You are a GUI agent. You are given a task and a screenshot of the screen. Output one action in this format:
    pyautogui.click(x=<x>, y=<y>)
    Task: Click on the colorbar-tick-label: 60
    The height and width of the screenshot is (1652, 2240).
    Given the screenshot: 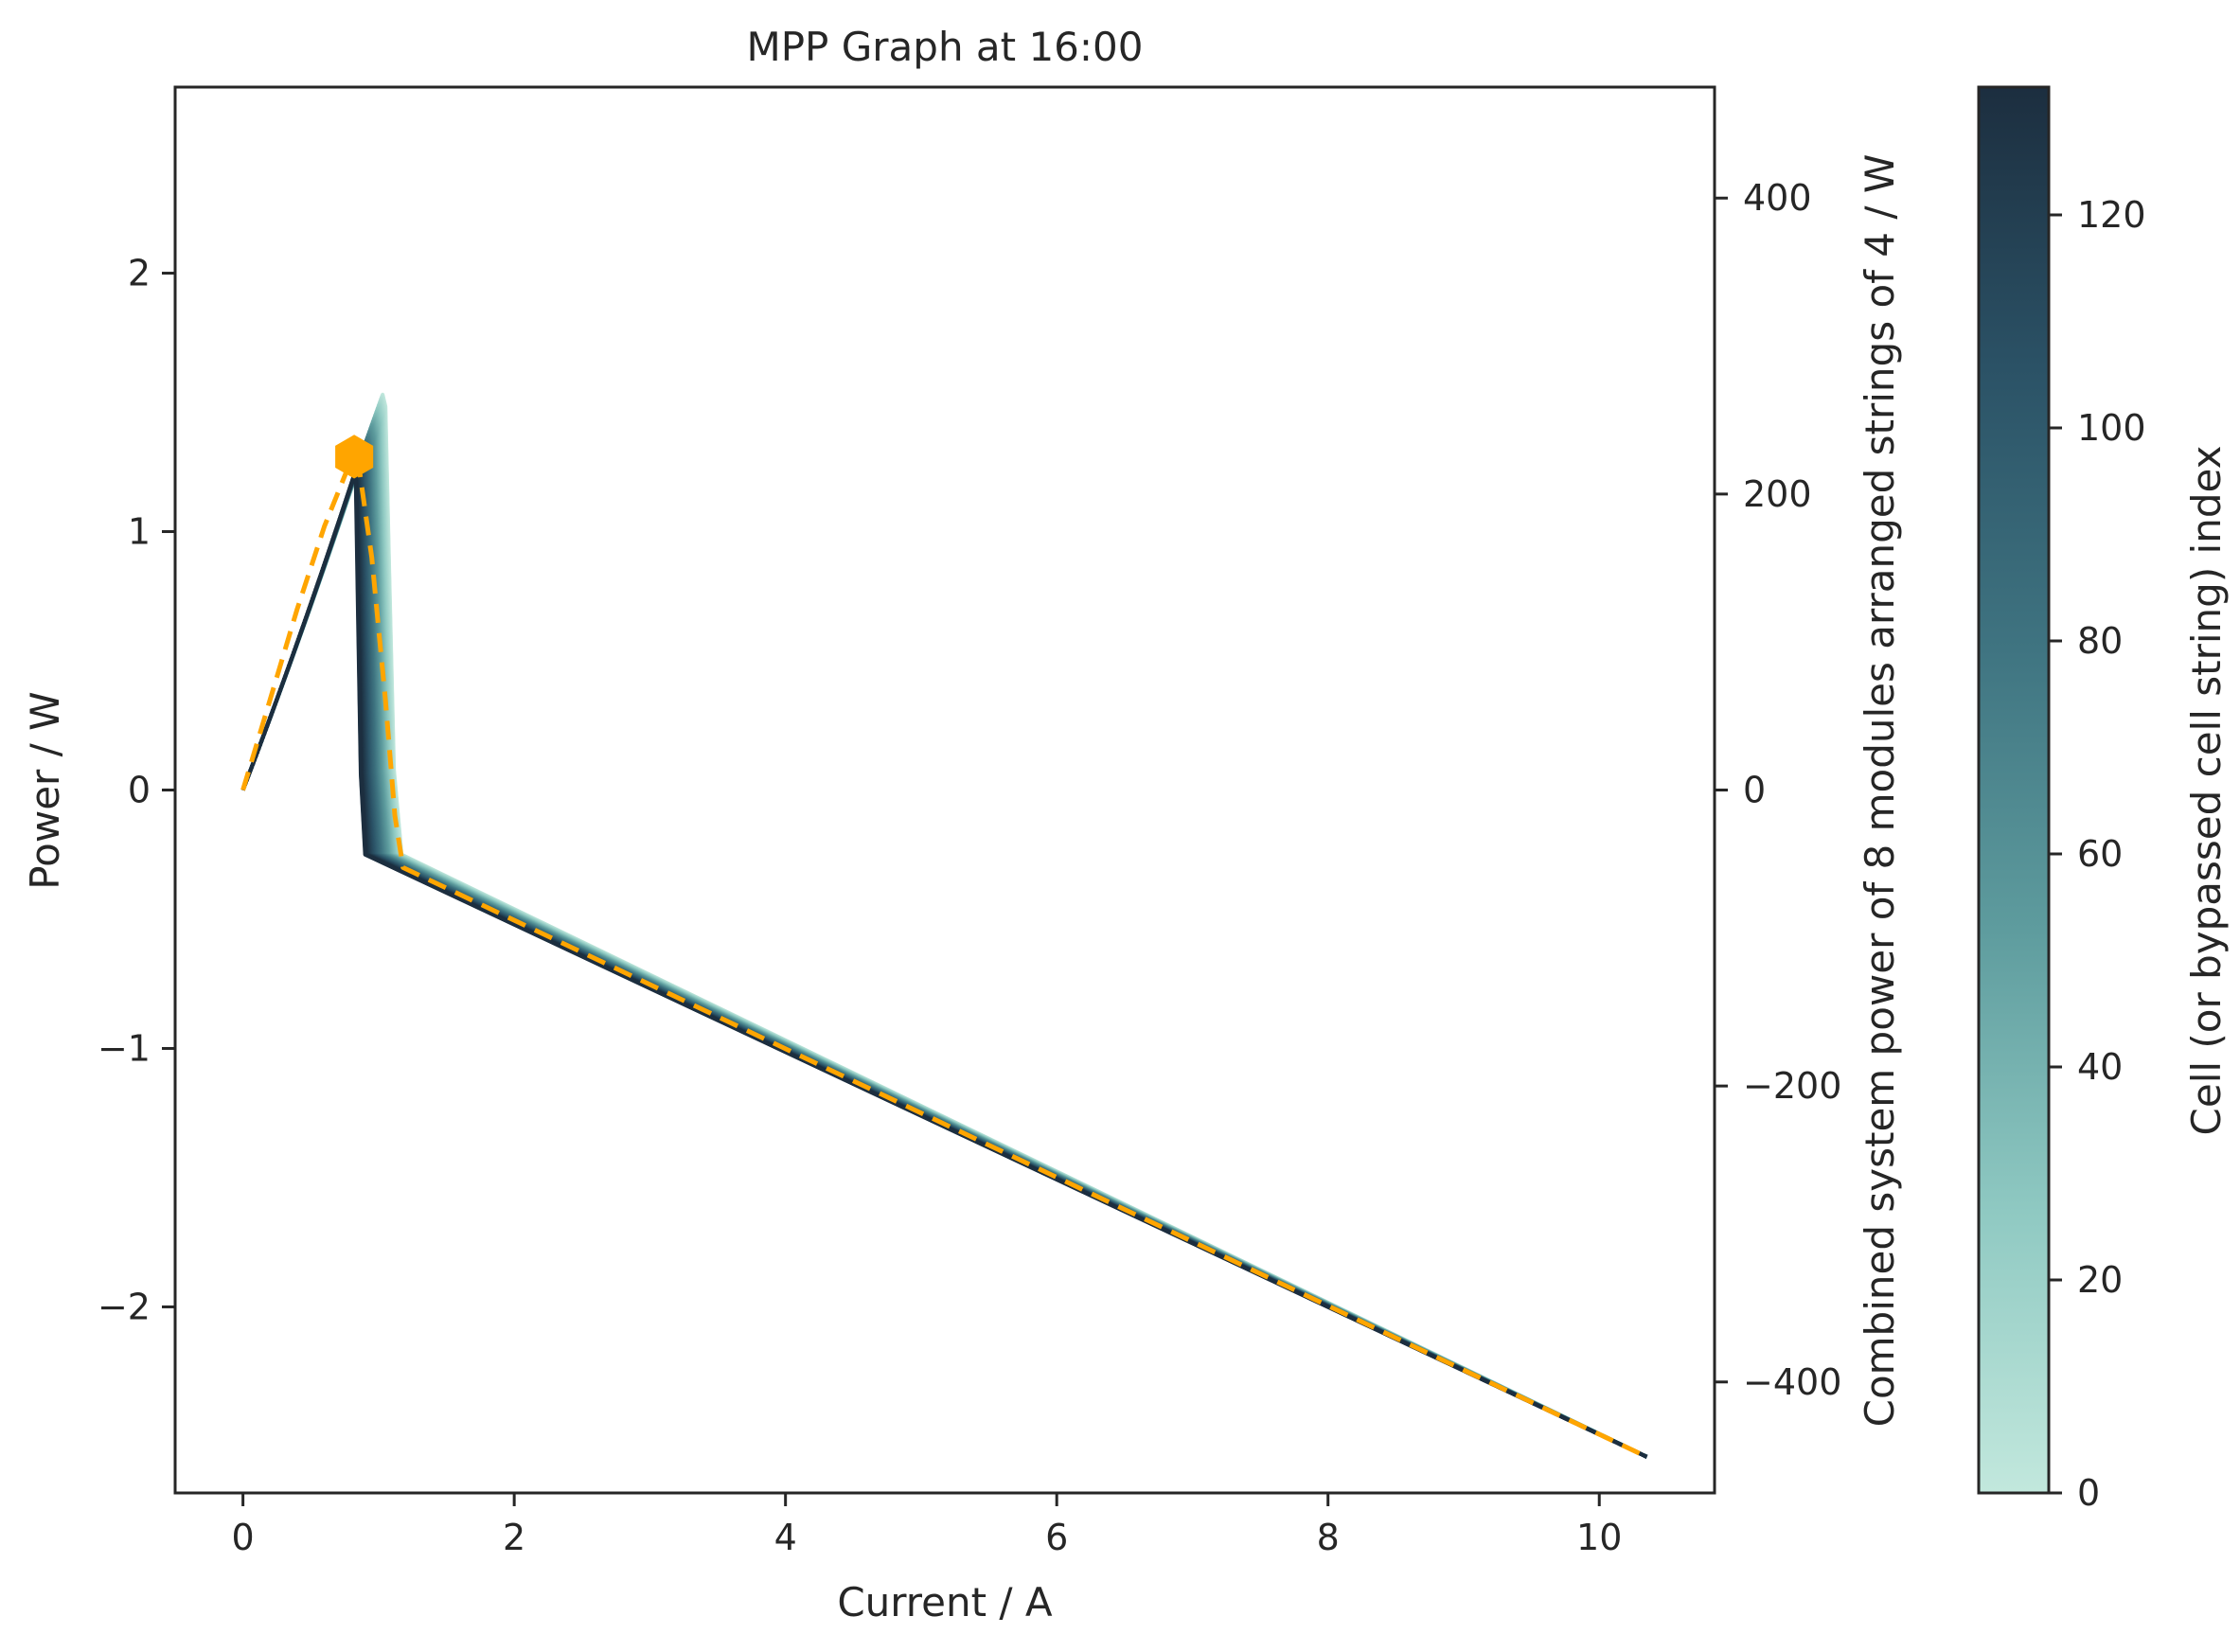 What is the action you would take?
    pyautogui.click(x=2100, y=854)
    